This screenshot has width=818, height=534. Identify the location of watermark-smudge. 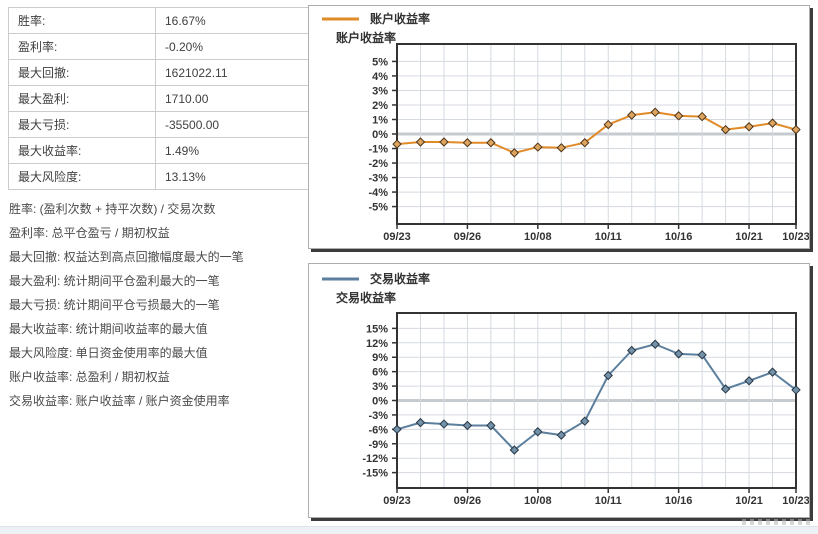
(776, 522).